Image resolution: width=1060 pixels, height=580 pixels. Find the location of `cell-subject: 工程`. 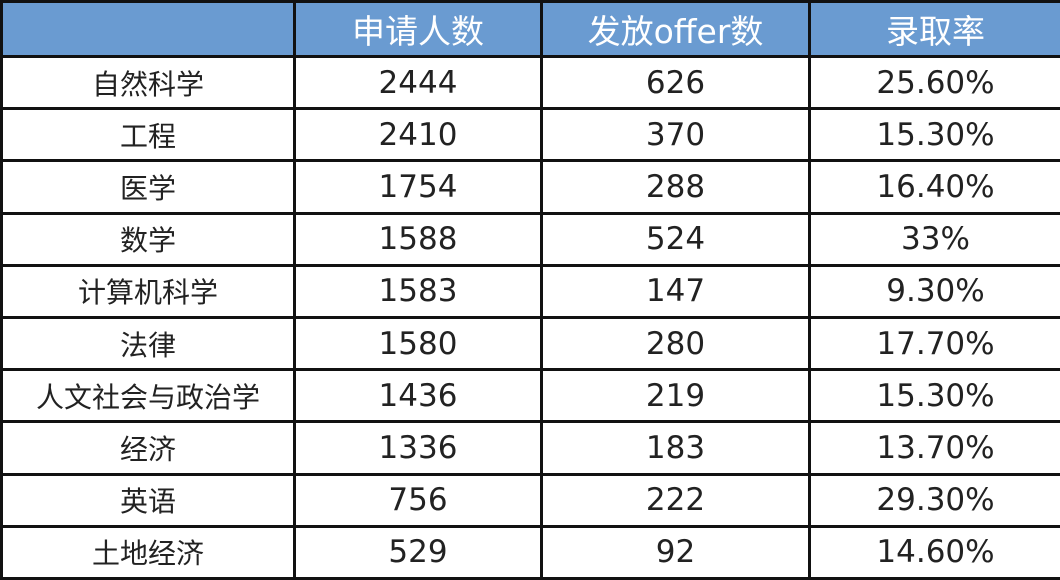

cell-subject: 工程 is located at coordinates (148, 135).